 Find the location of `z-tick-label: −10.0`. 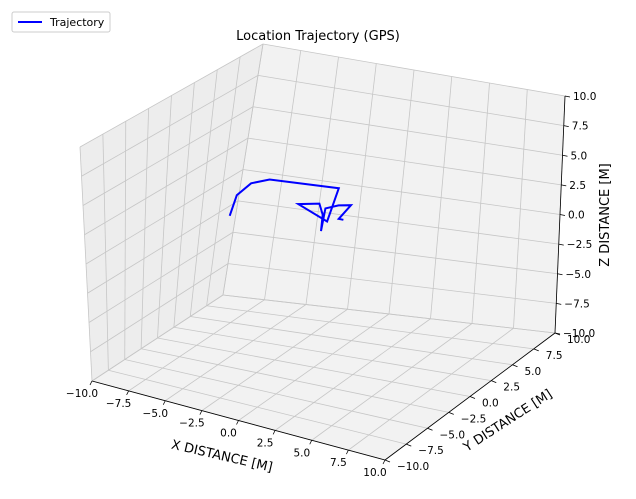

z-tick-label: −10.0 is located at coordinates (579, 334).